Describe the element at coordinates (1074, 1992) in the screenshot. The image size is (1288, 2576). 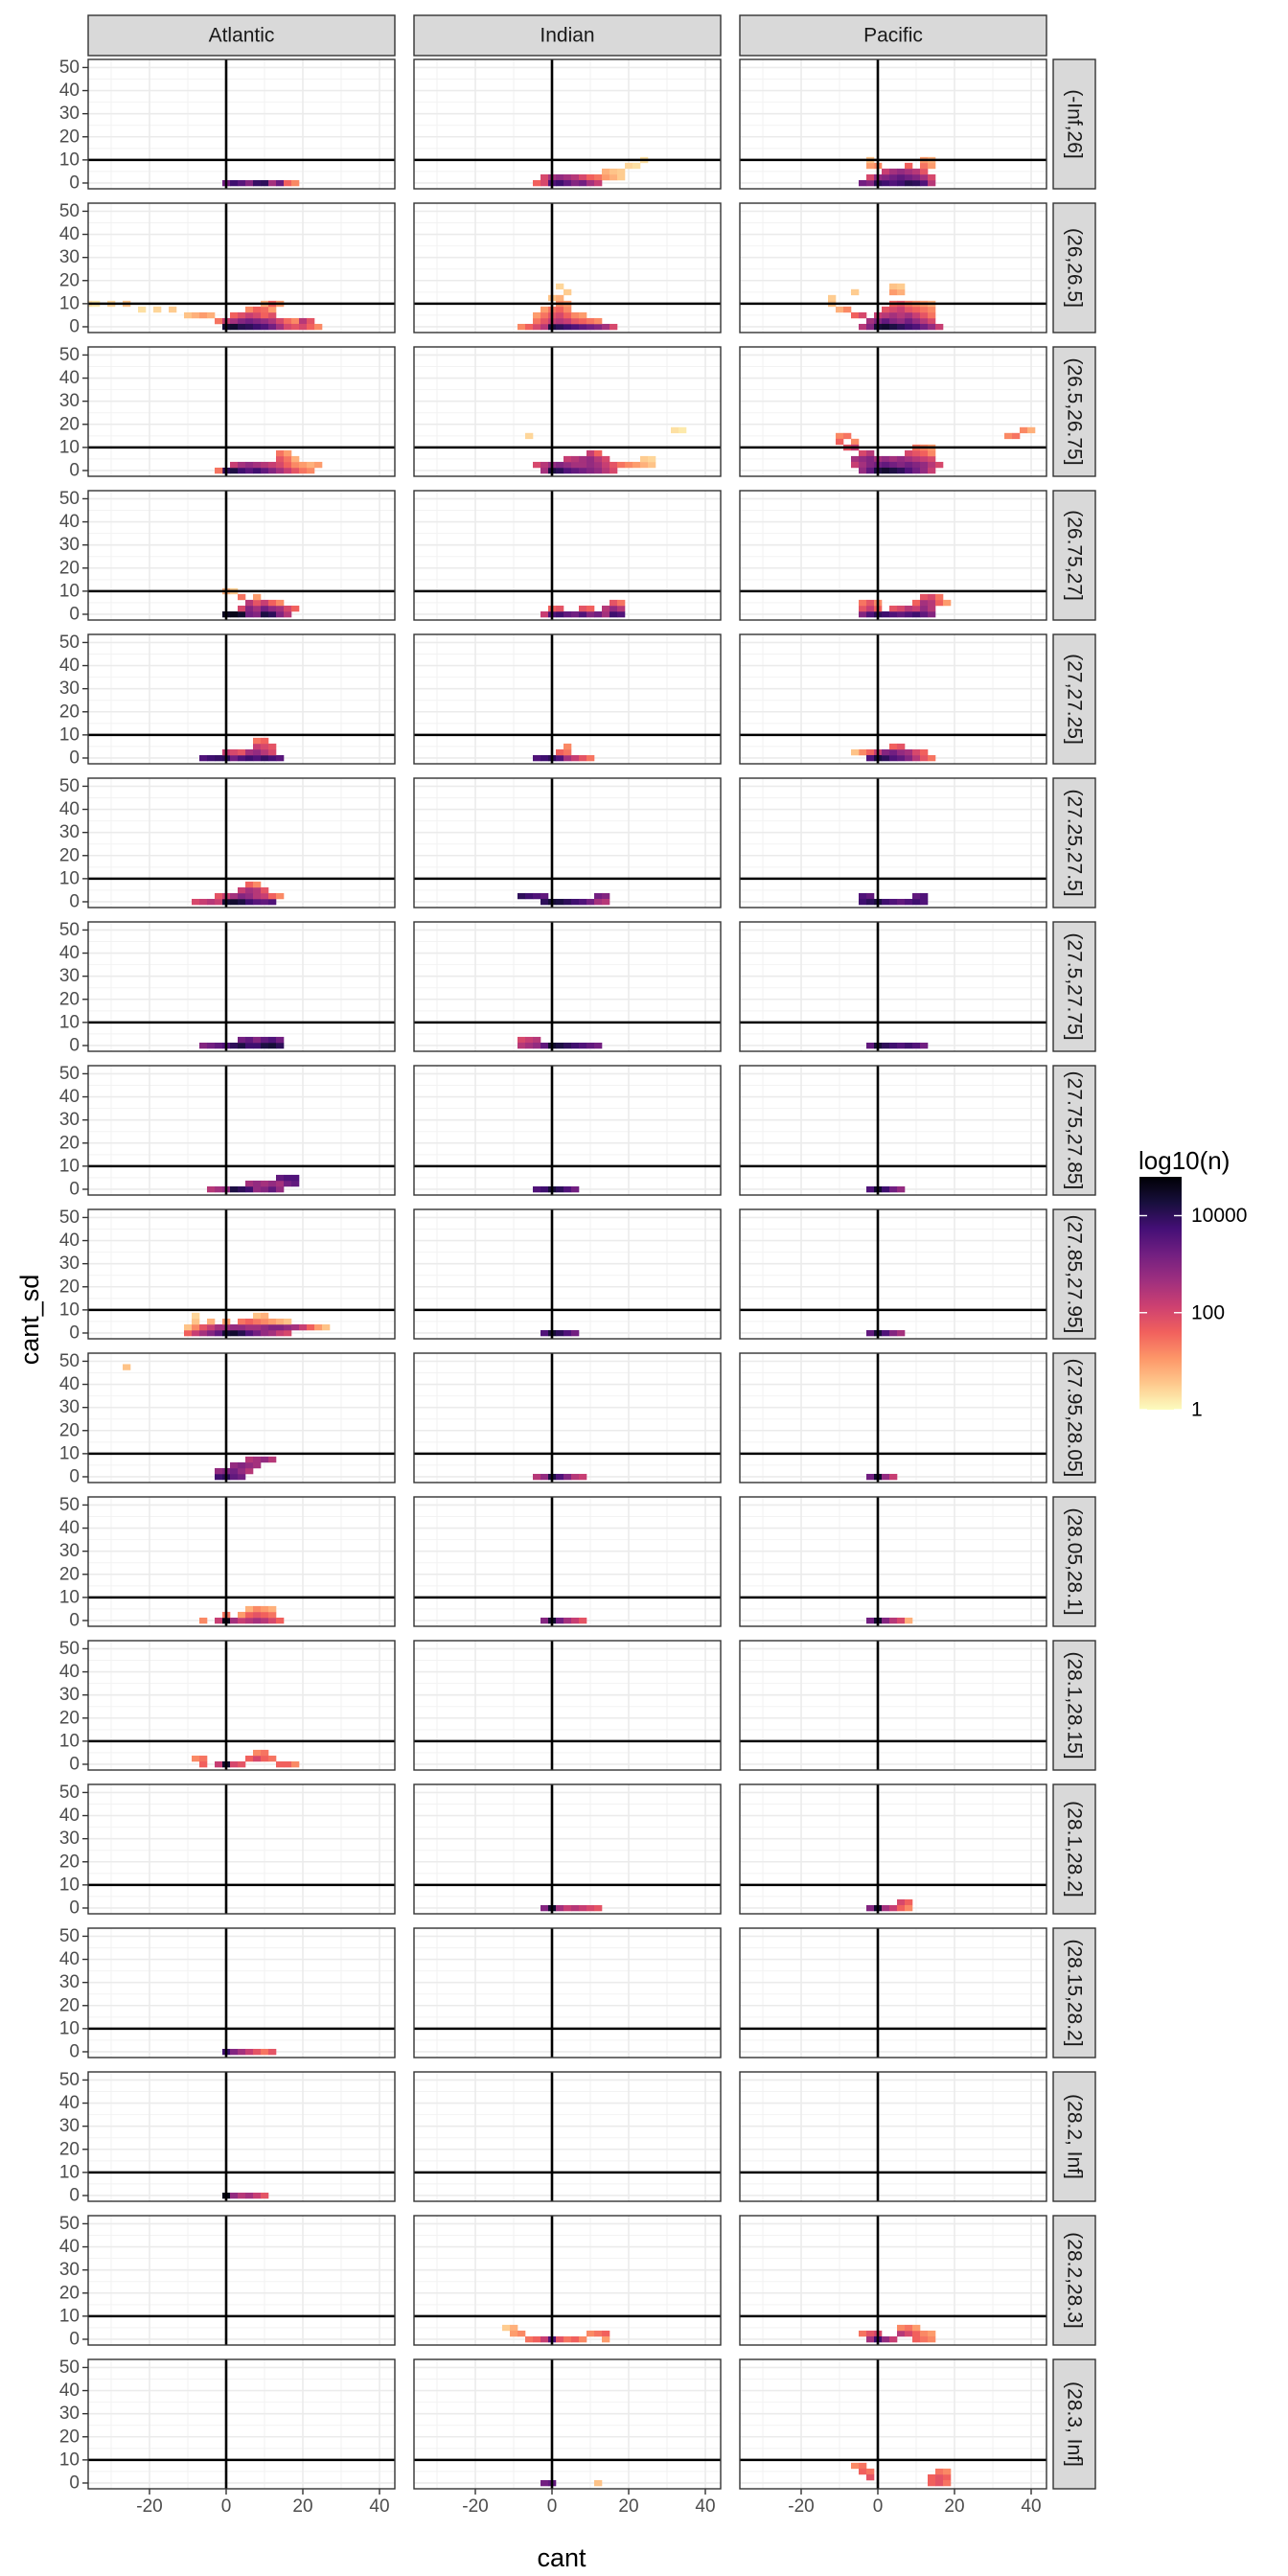
I see `row-strip: (28.15,28.2]` at that location.